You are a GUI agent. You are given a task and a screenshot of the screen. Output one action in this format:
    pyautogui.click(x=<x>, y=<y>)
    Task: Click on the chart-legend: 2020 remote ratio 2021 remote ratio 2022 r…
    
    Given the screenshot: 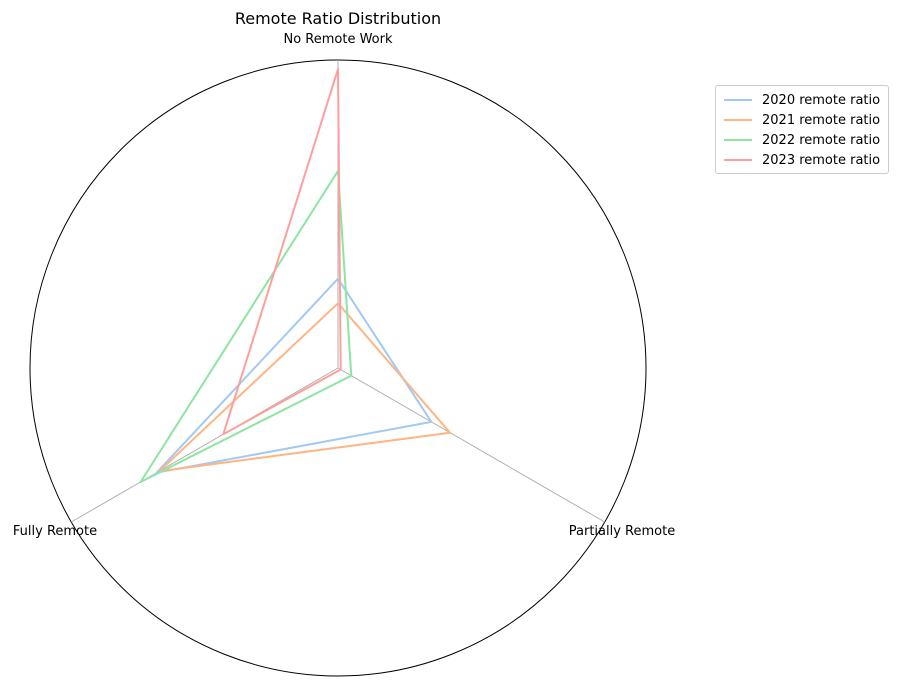 What is the action you would take?
    pyautogui.click(x=802, y=129)
    